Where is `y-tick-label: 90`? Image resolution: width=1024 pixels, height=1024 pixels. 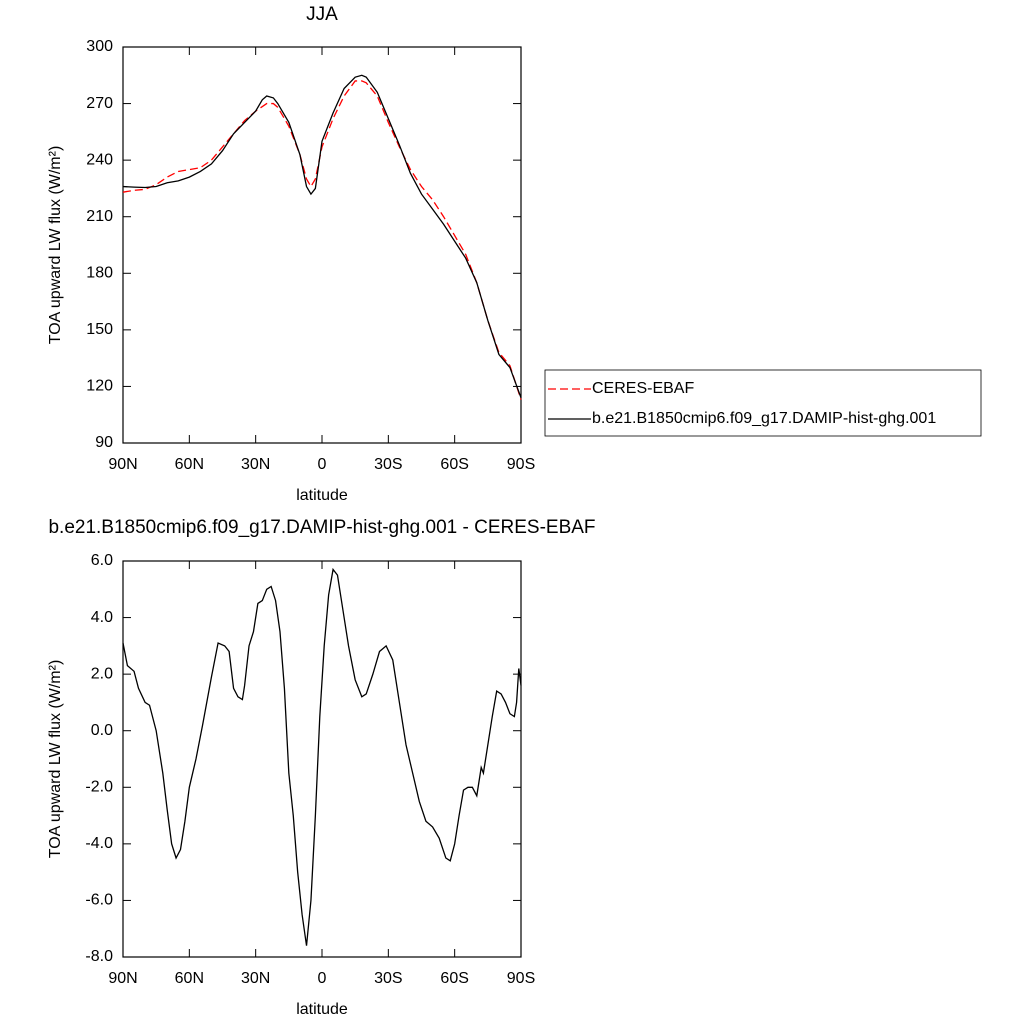 y-tick-label: 90 is located at coordinates (104, 442).